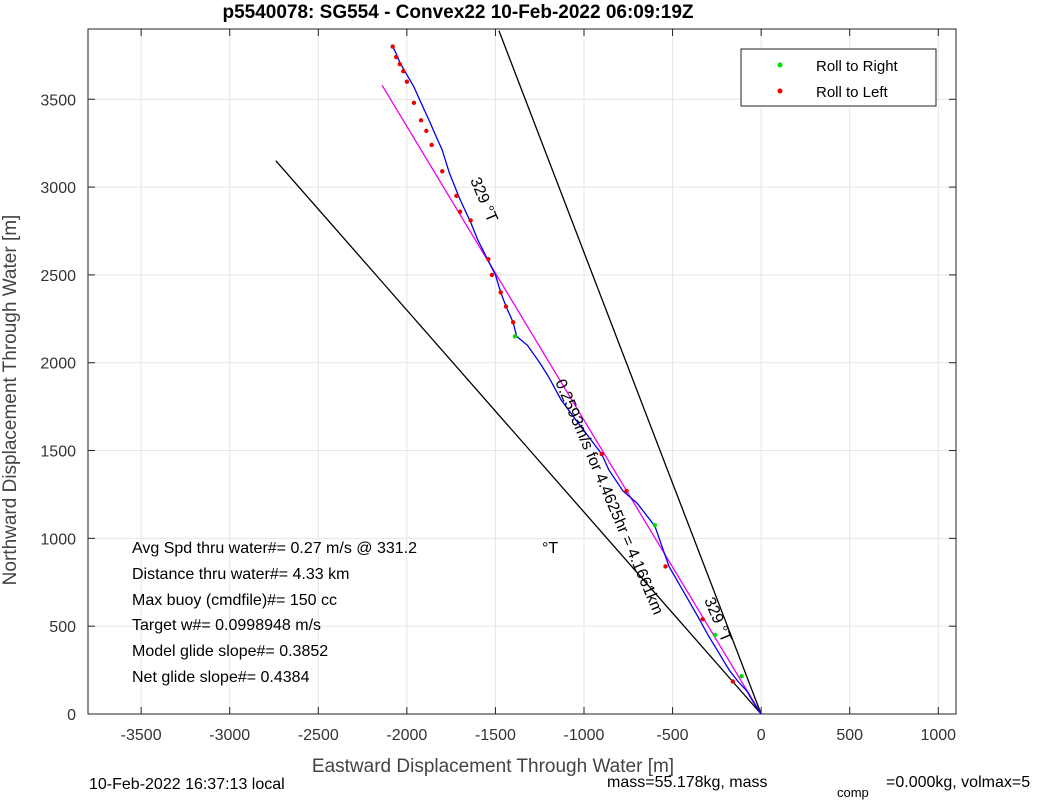  Describe the element at coordinates (584, 735) in the screenshot. I see `x-tick-label: -1000` at that location.